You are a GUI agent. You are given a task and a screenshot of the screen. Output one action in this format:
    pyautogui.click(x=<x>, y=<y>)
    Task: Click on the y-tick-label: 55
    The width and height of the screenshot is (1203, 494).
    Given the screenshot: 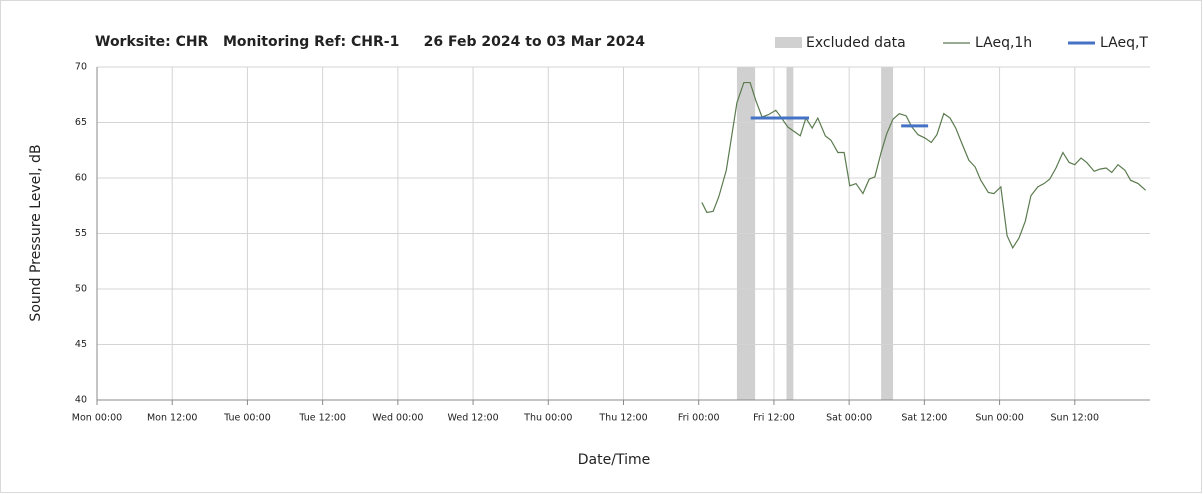 What is the action you would take?
    pyautogui.click(x=81, y=233)
    